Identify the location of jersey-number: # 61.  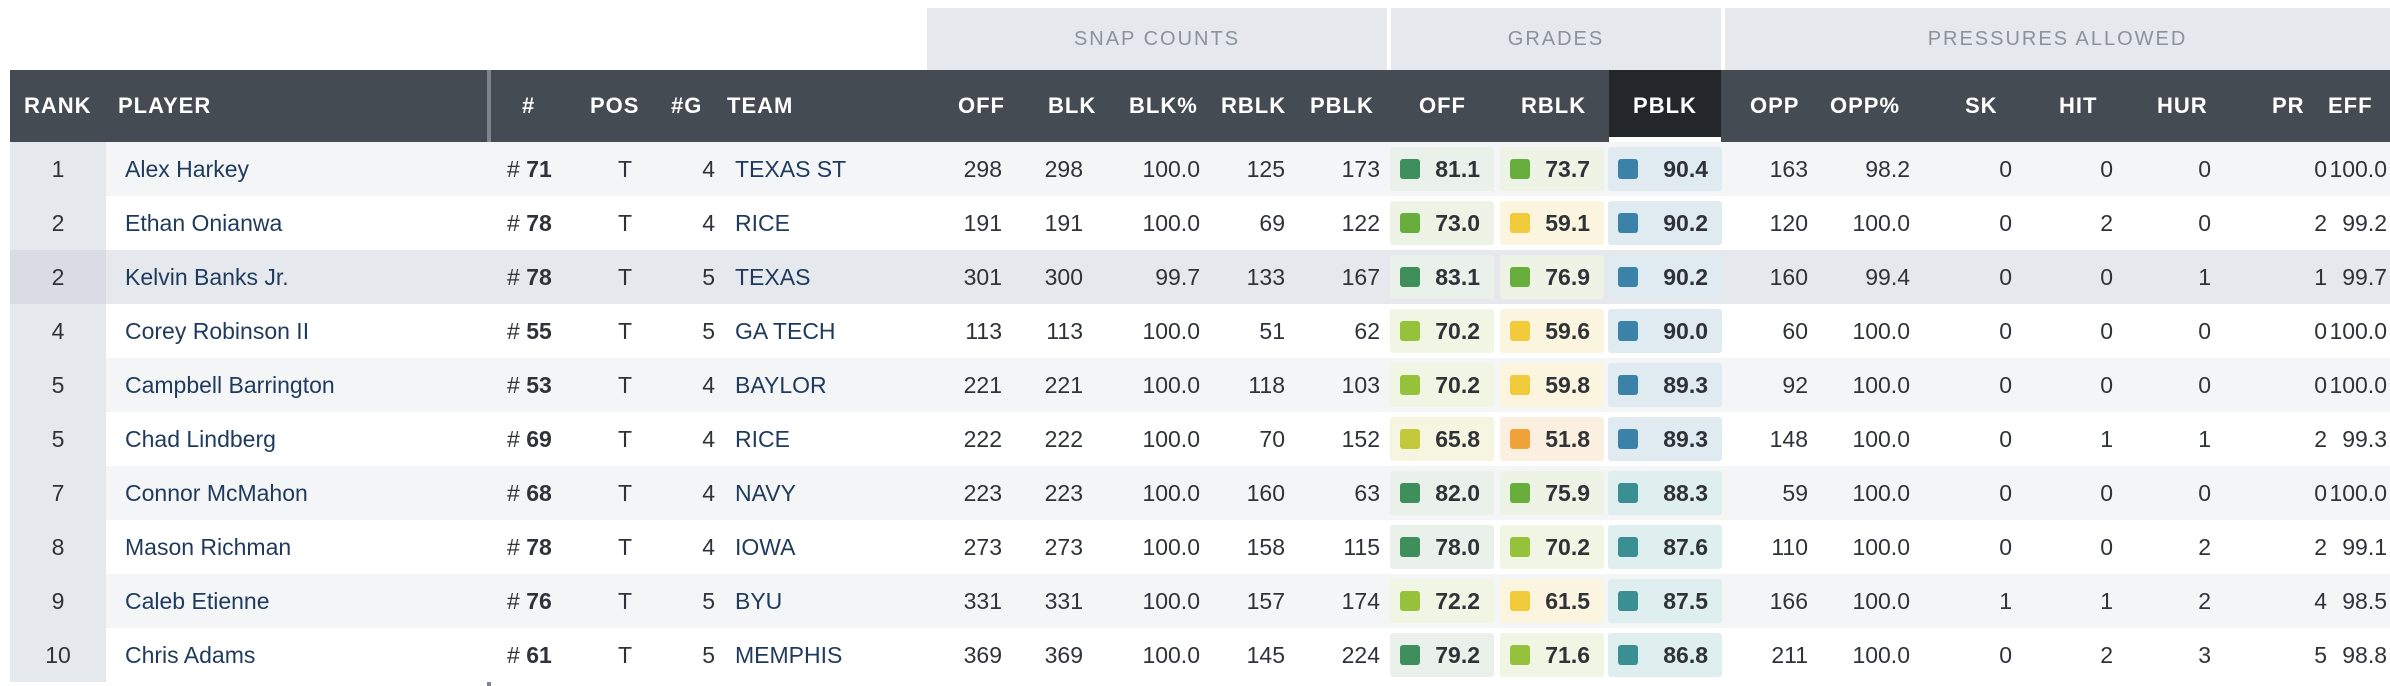
(537, 655).